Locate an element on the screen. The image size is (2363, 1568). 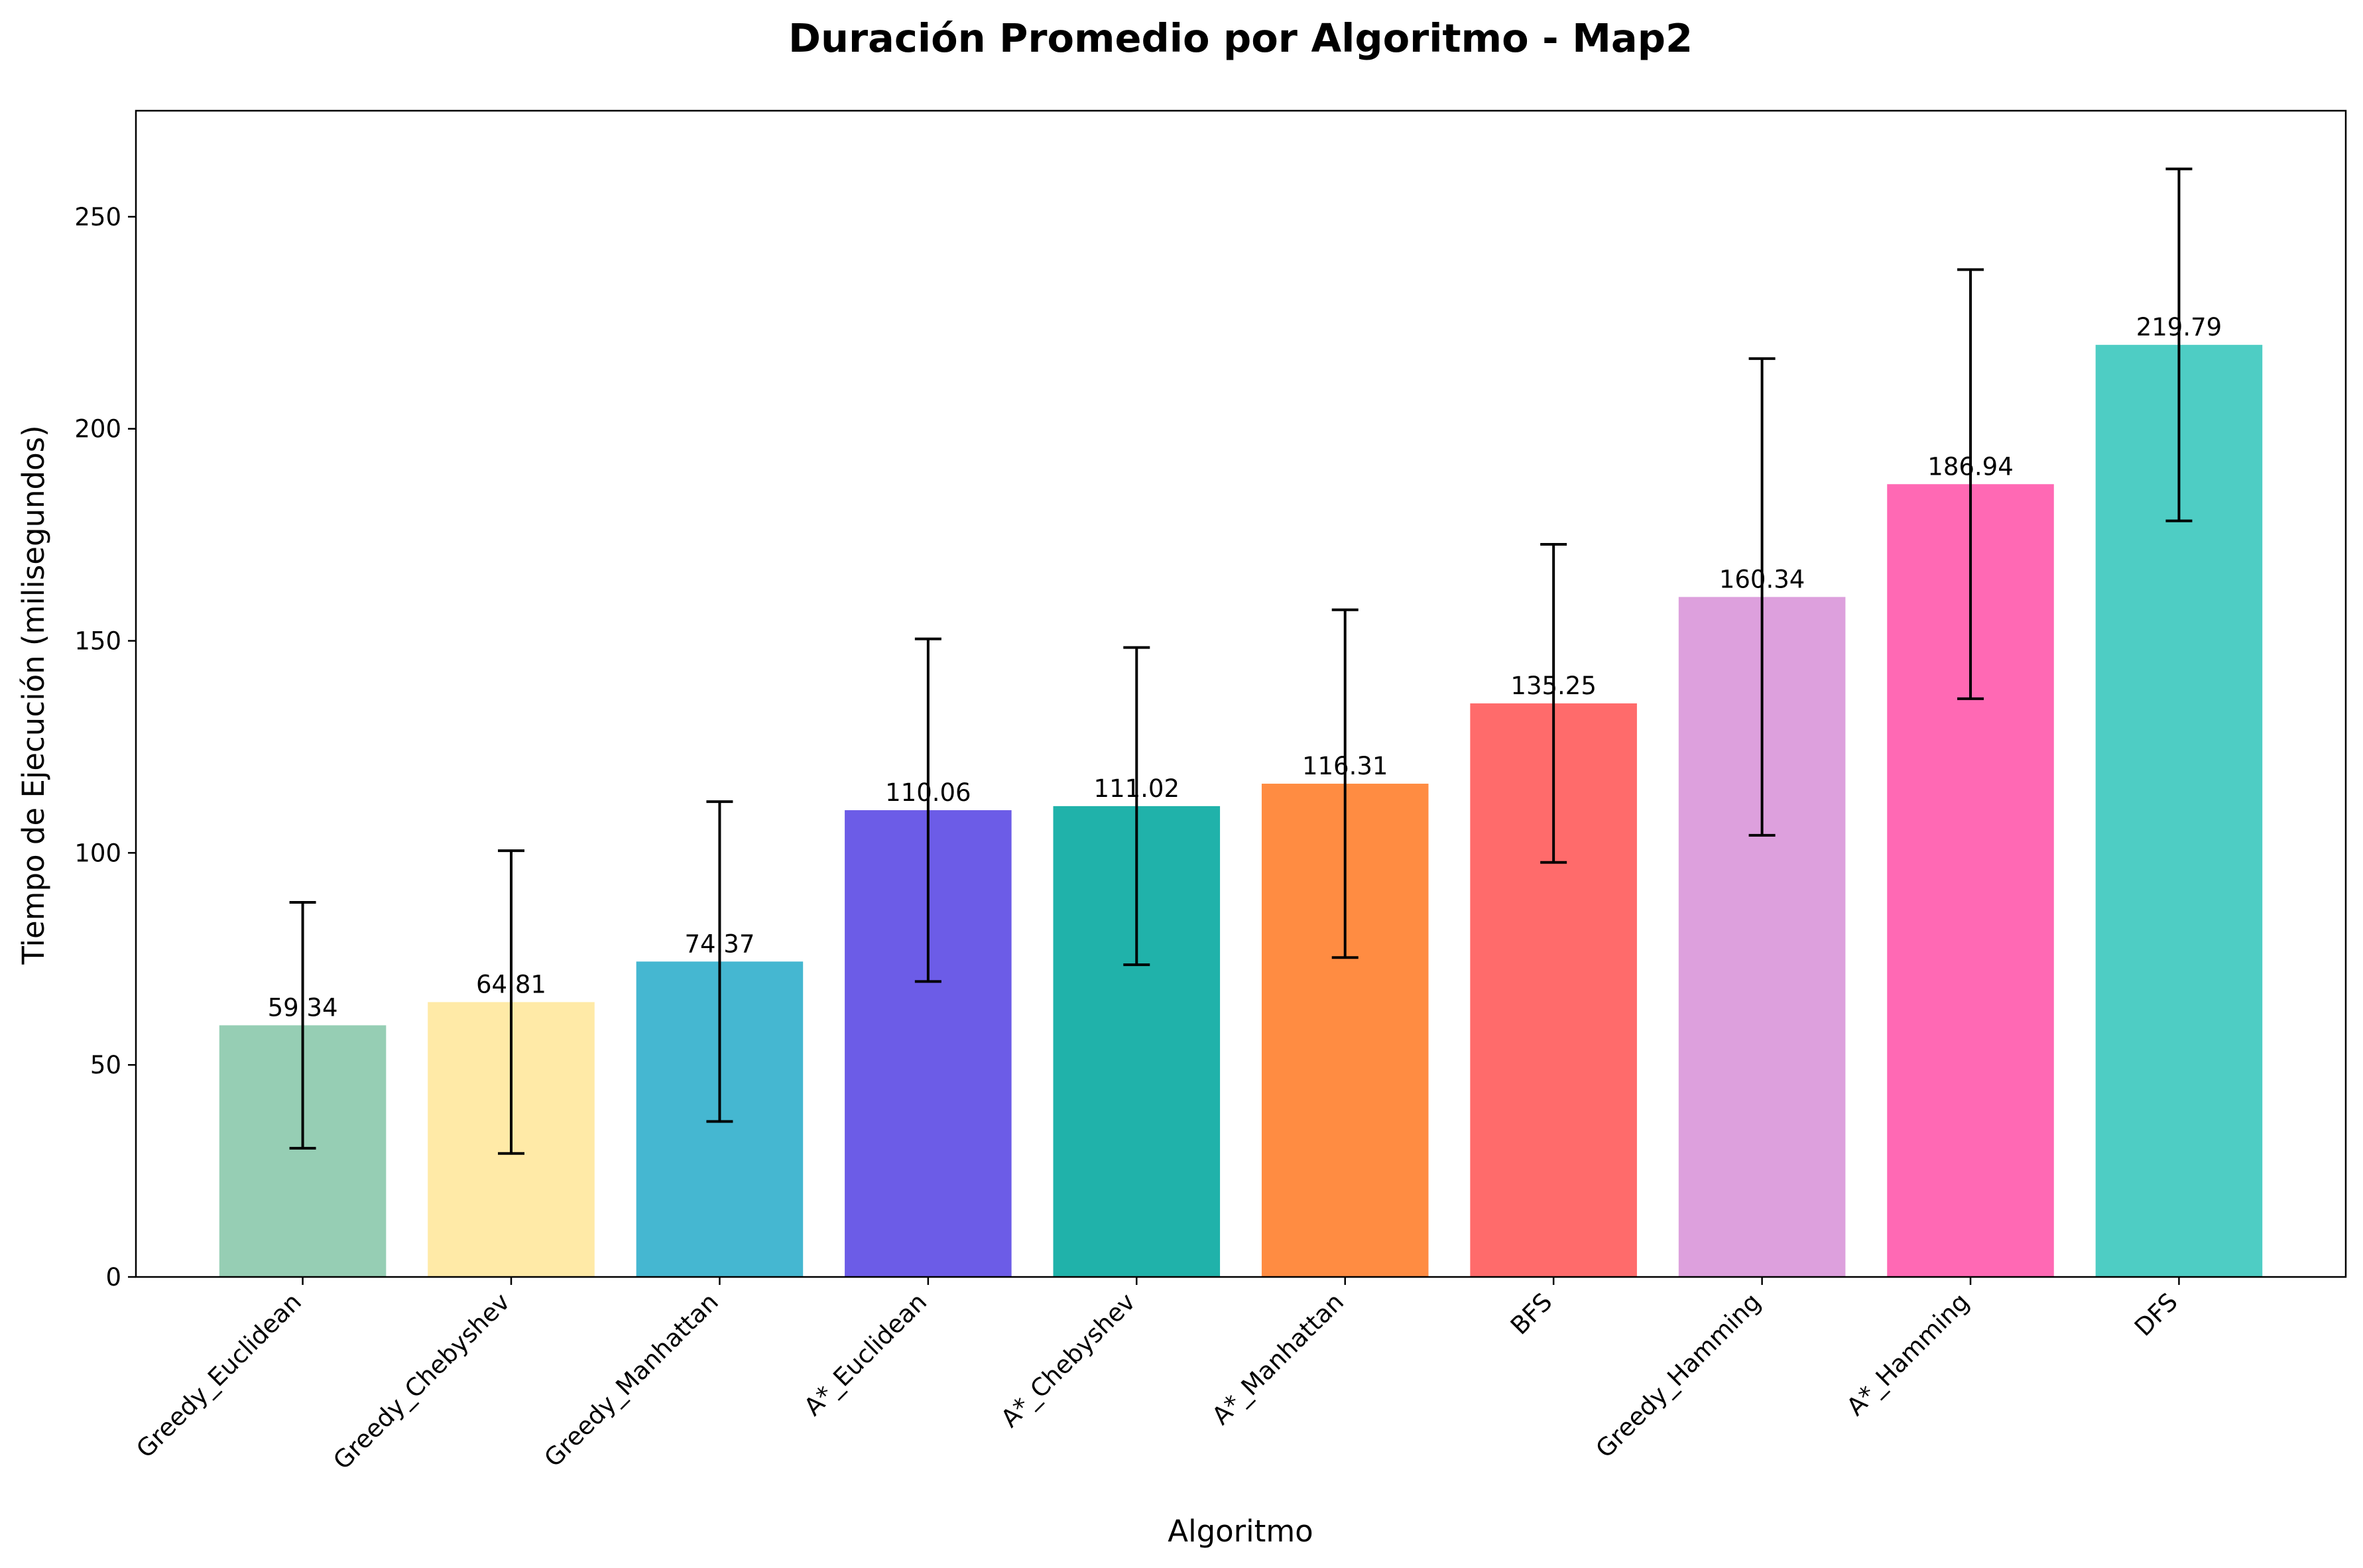
data-label: 135.25 is located at coordinates (1553, 686).